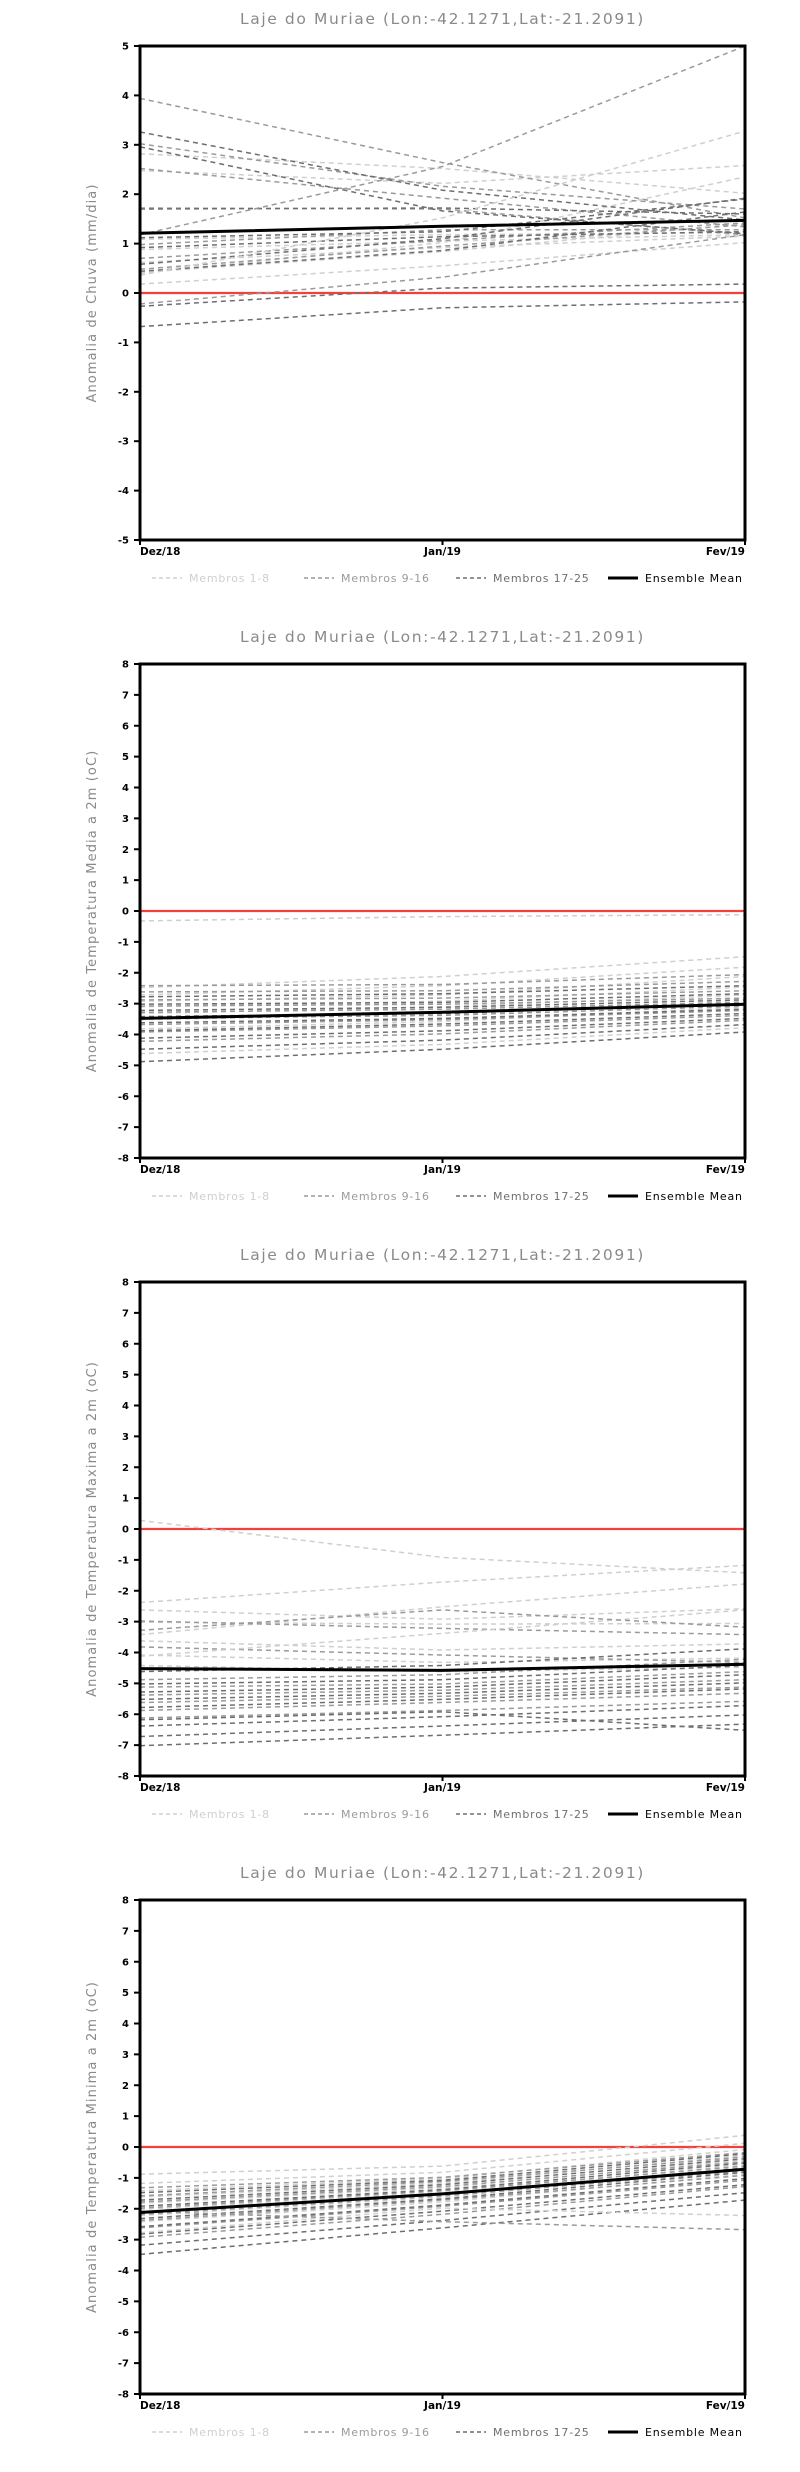 This screenshot has height=2472, width=800. Describe the element at coordinates (92, 1529) in the screenshot. I see `y-axis-label: Anomalia de Temperatura Maxima a 2m (oC)` at that location.